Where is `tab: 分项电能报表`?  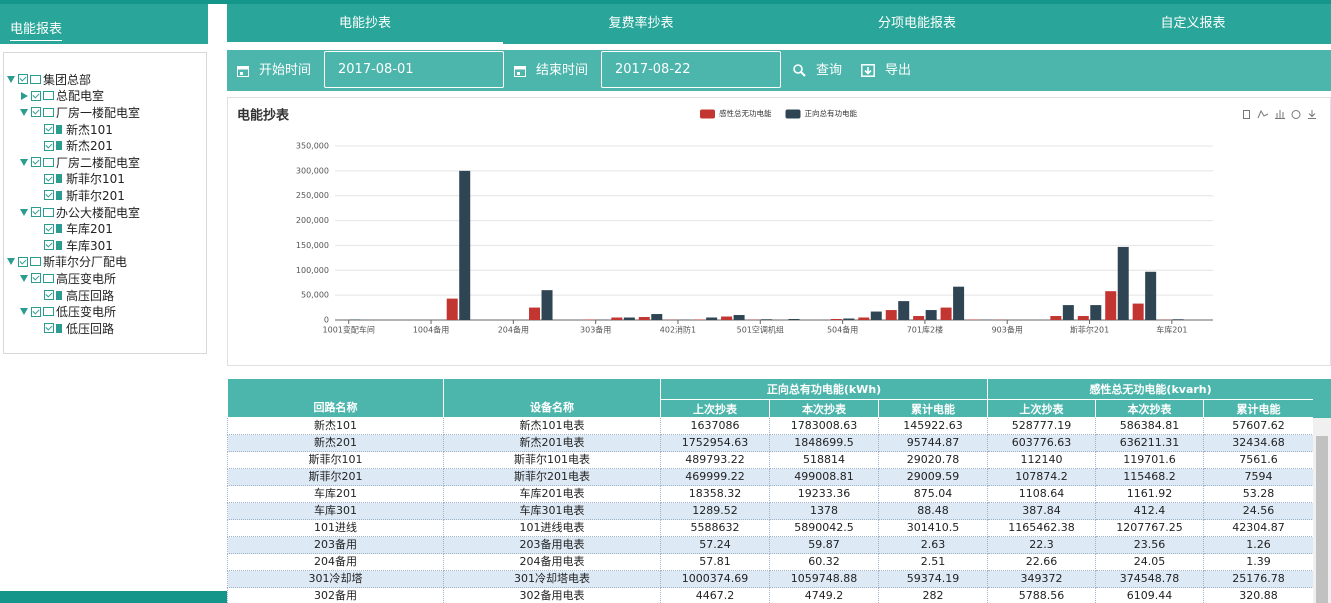
tab: 分项电能报表 is located at coordinates (916, 23).